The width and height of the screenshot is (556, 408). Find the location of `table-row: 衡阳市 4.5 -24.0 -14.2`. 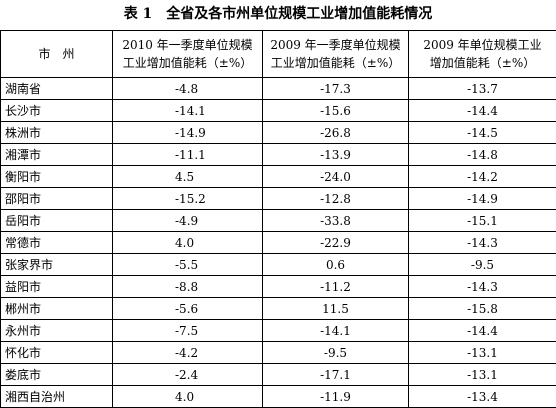

table-row: 衡阳市 4.5 -24.0 -14.2 is located at coordinates (278, 176).